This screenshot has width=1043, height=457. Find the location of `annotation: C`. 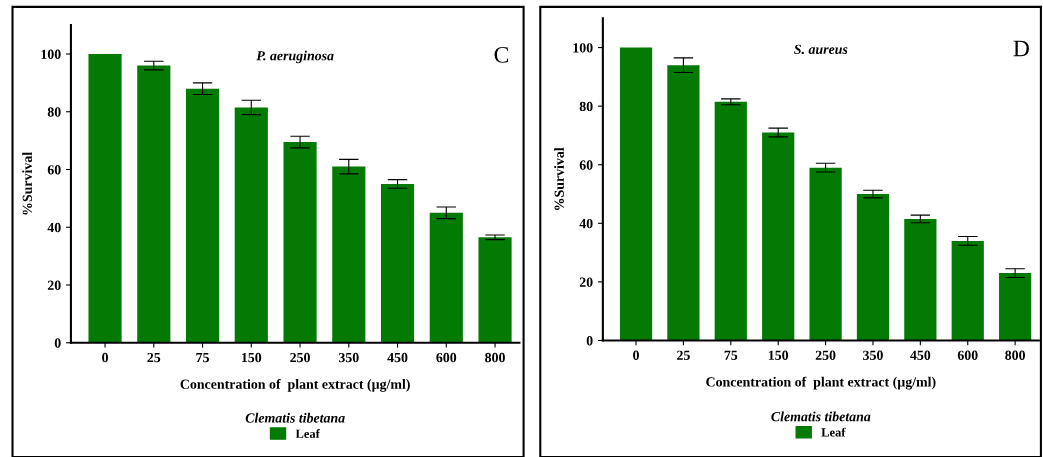

annotation: C is located at coordinates (501, 54).